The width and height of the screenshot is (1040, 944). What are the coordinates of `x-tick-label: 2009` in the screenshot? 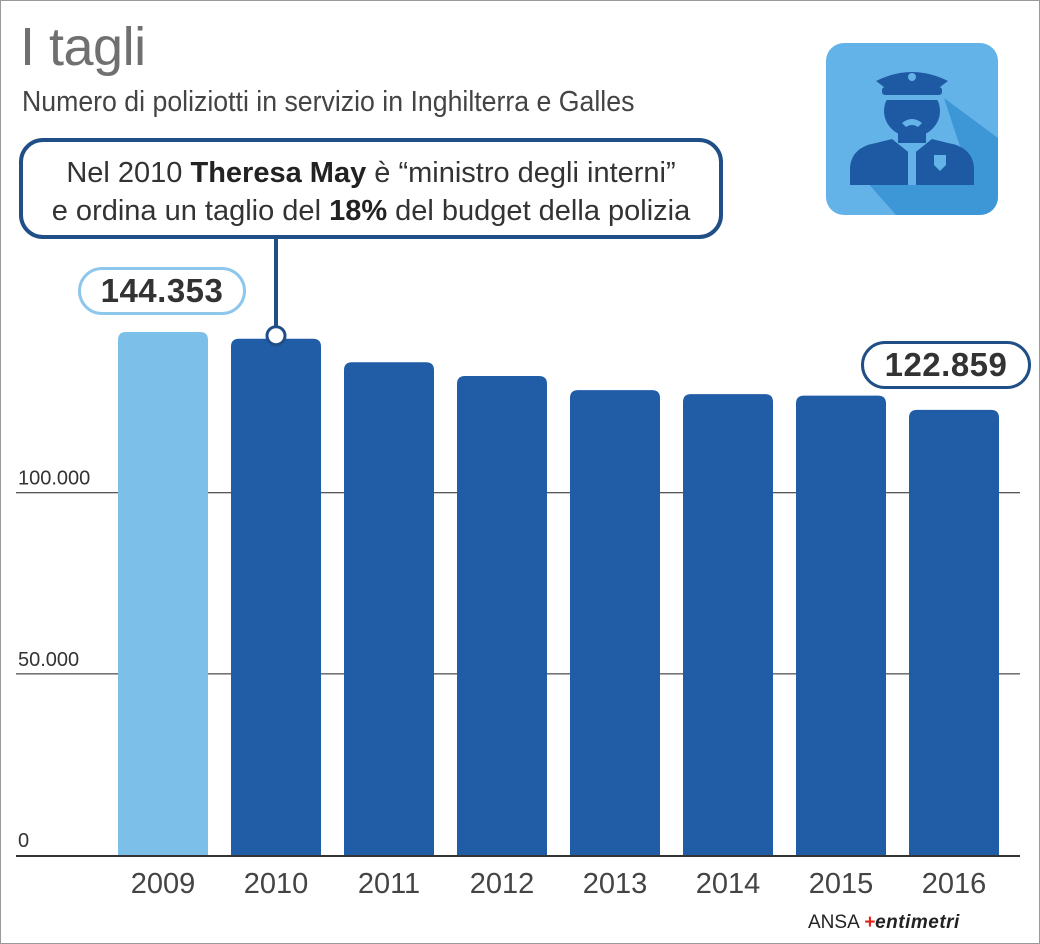 It's located at (163, 884).